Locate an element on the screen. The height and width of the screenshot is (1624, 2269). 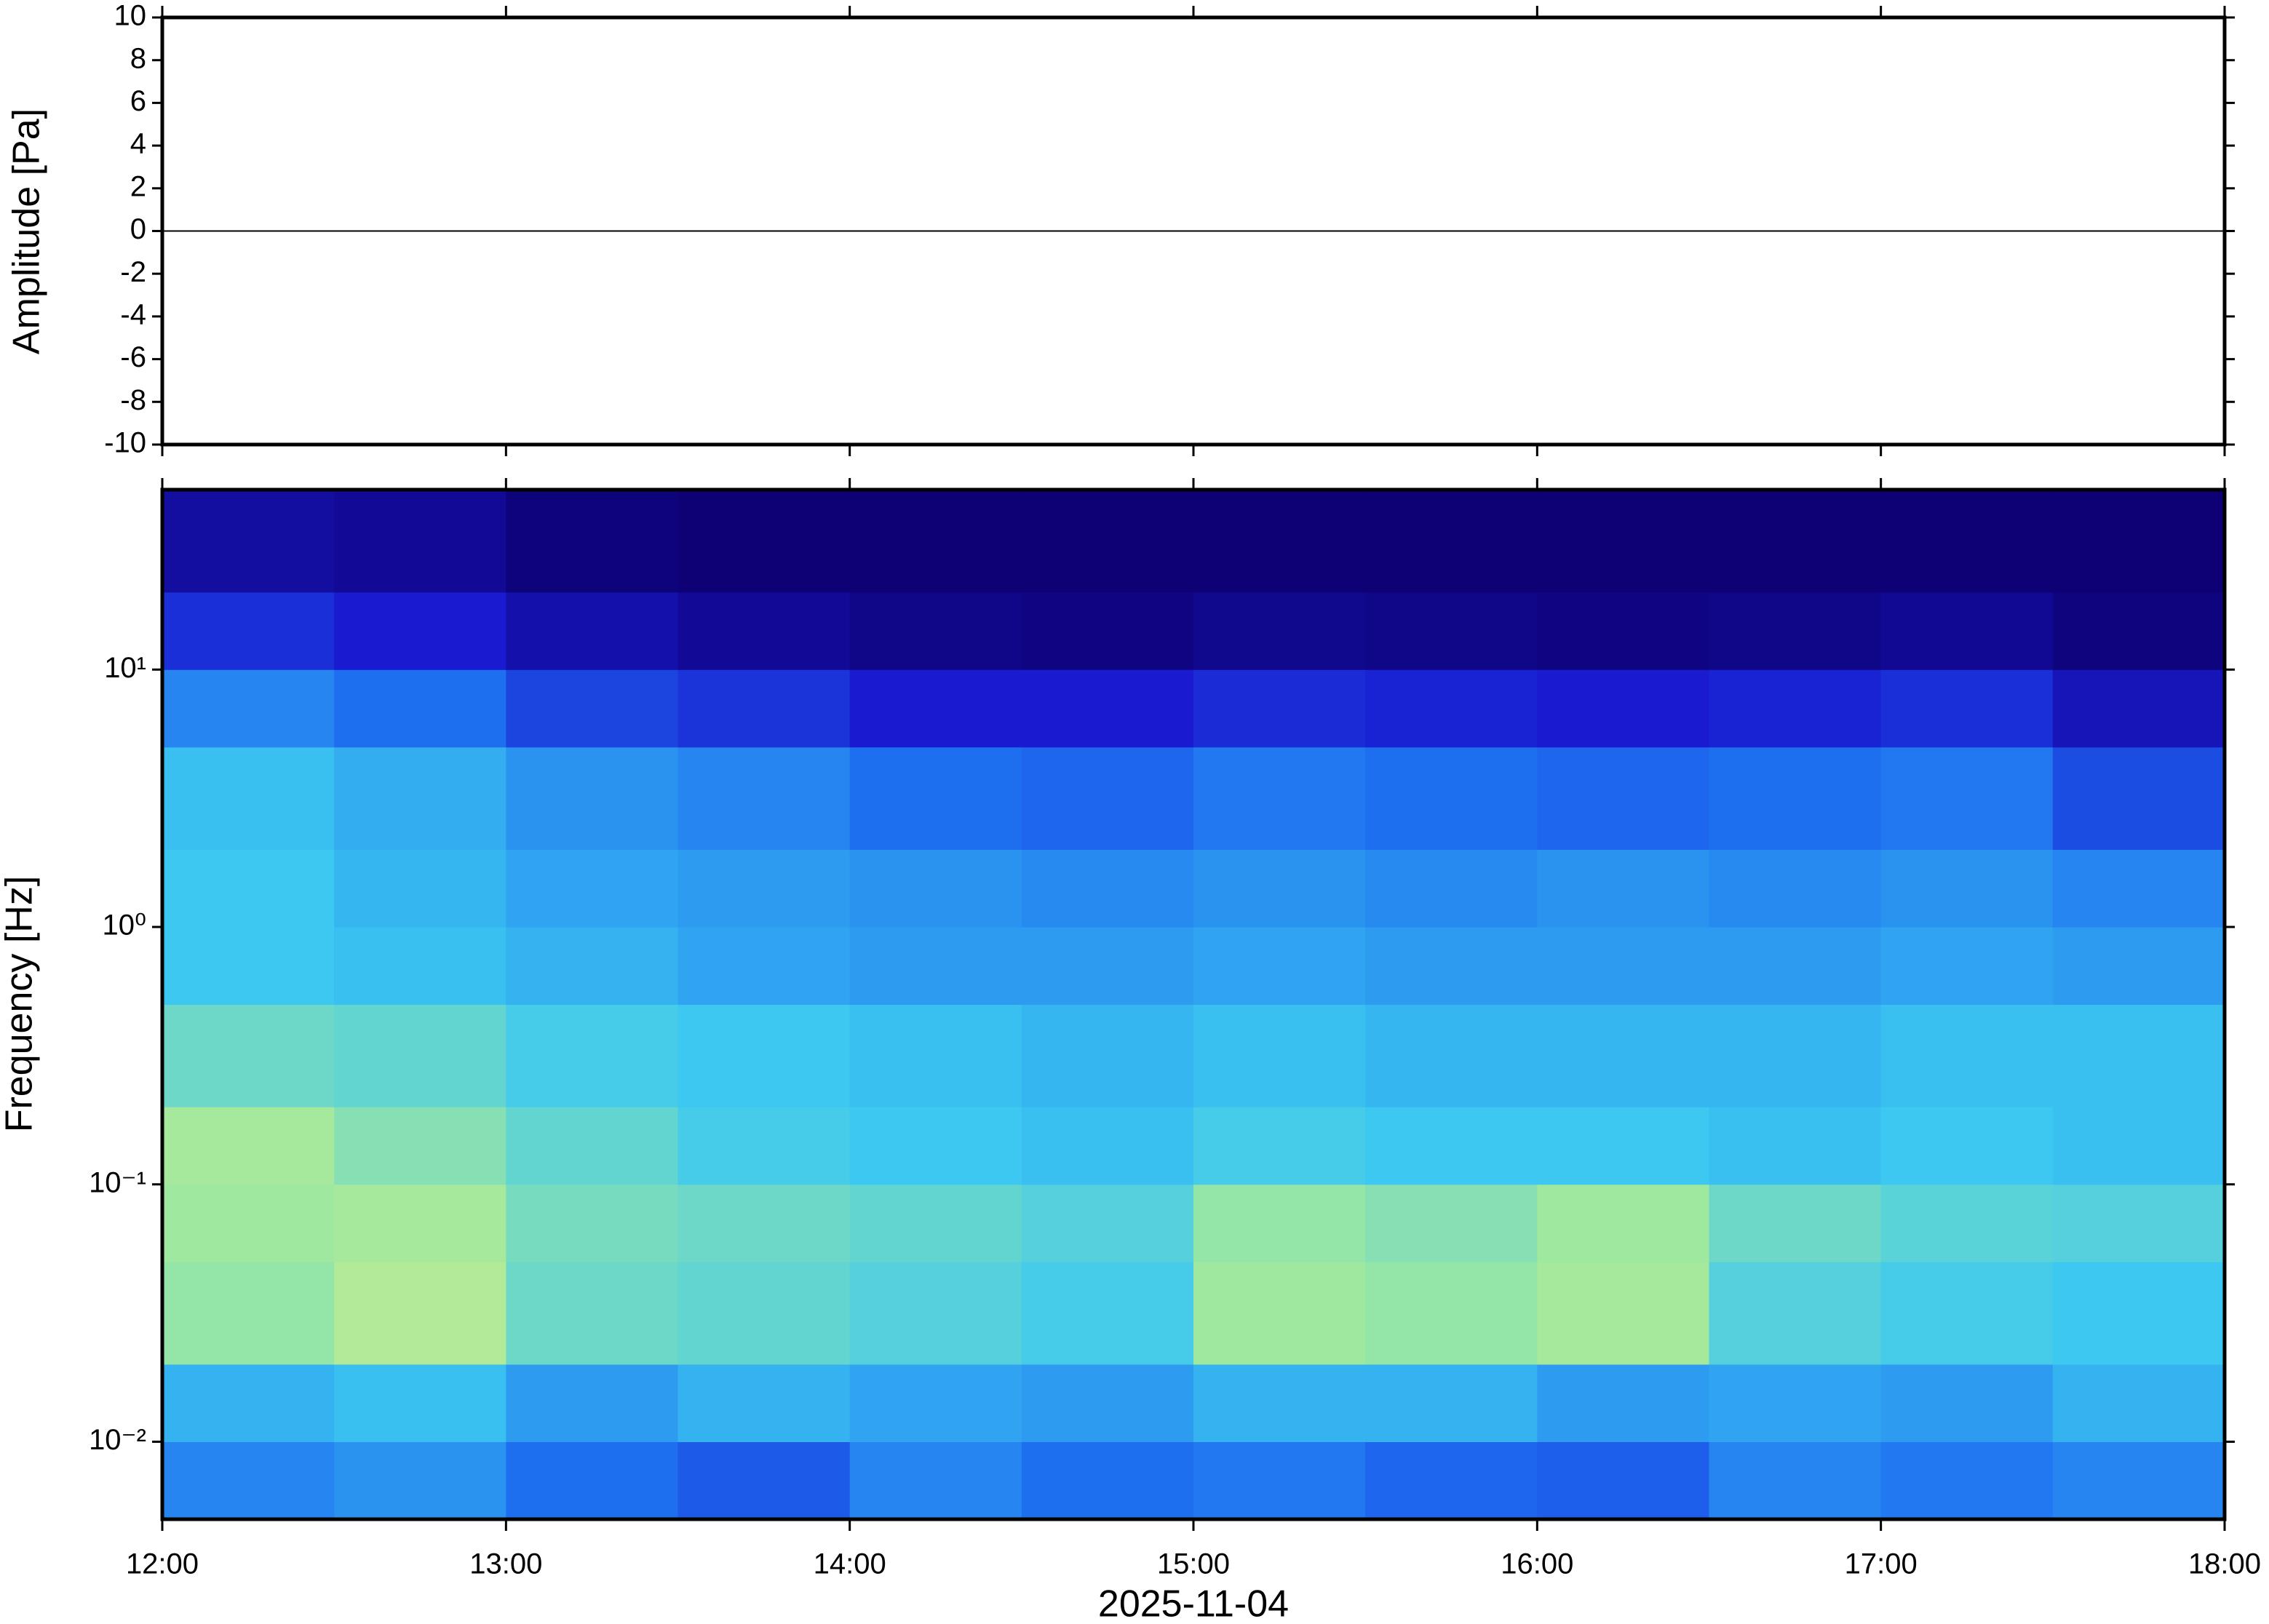
y-tick-label: 0 is located at coordinates (138, 229).